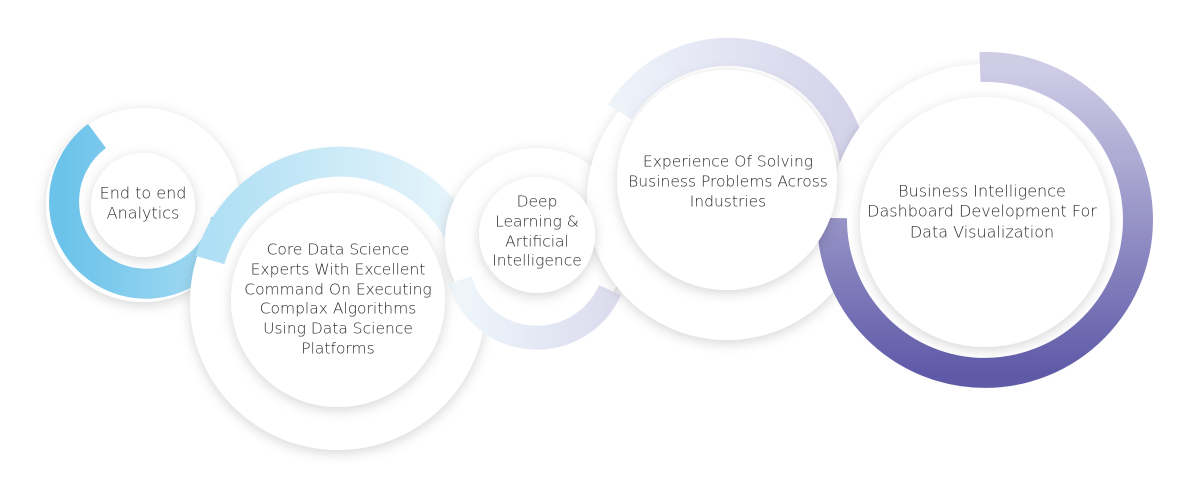  What do you see at coordinates (728, 161) in the screenshot?
I see `stage-4-line: Experience Of Solving` at bounding box center [728, 161].